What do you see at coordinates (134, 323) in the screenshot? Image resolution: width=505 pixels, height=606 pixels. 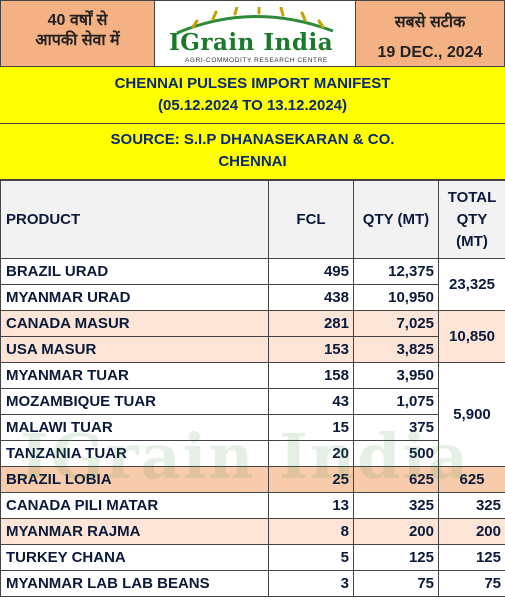 I see `product-cell: CANADA MASUR` at bounding box center [134, 323].